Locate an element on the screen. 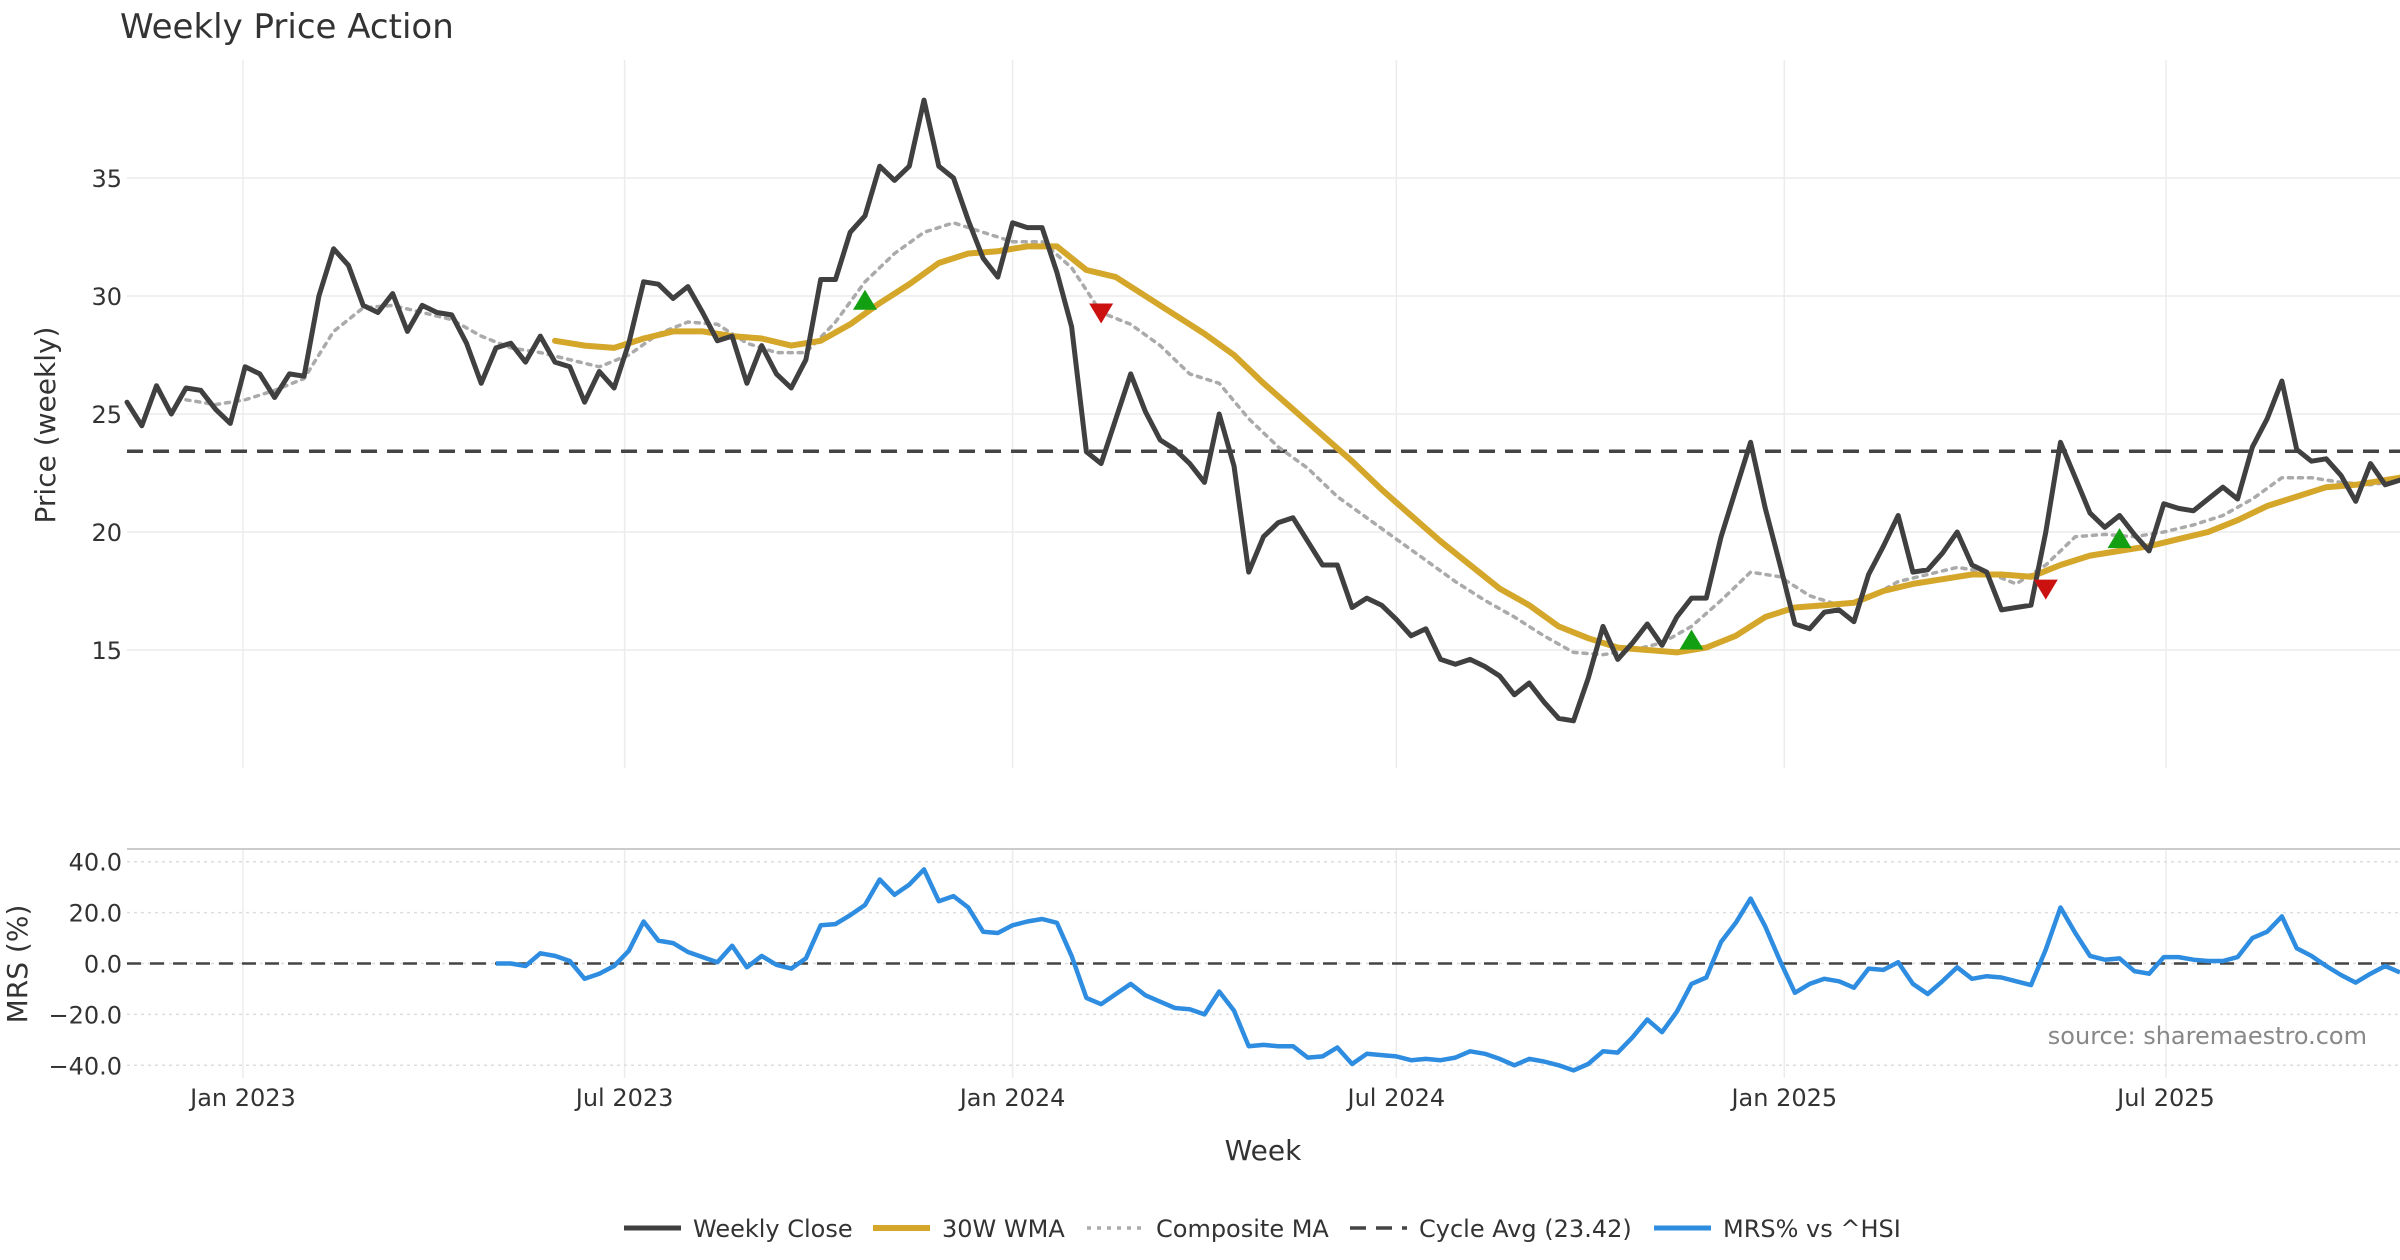 The image size is (2400, 1260). mrs-y-tick-label: 0.0 is located at coordinates (103, 965).